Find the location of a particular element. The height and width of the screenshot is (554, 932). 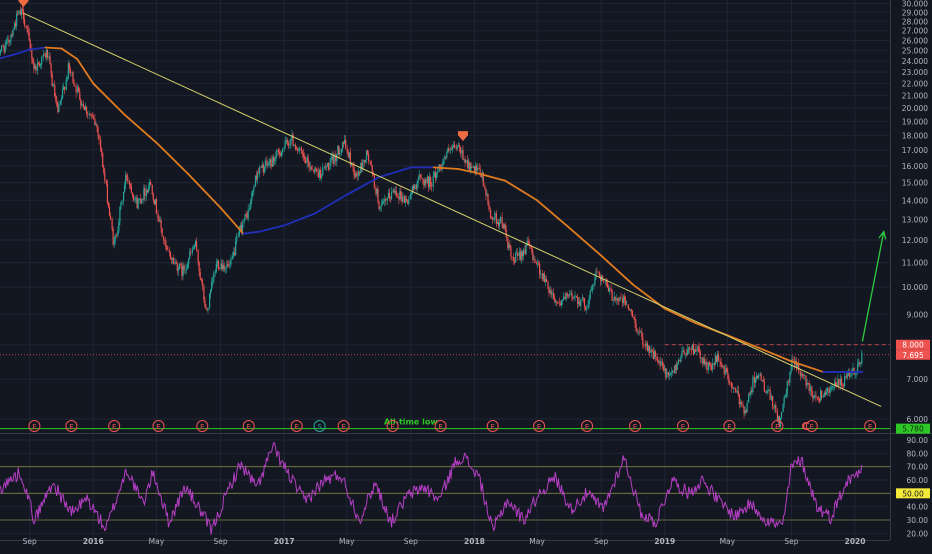

price-badge-label: 5.780 is located at coordinates (913, 429).